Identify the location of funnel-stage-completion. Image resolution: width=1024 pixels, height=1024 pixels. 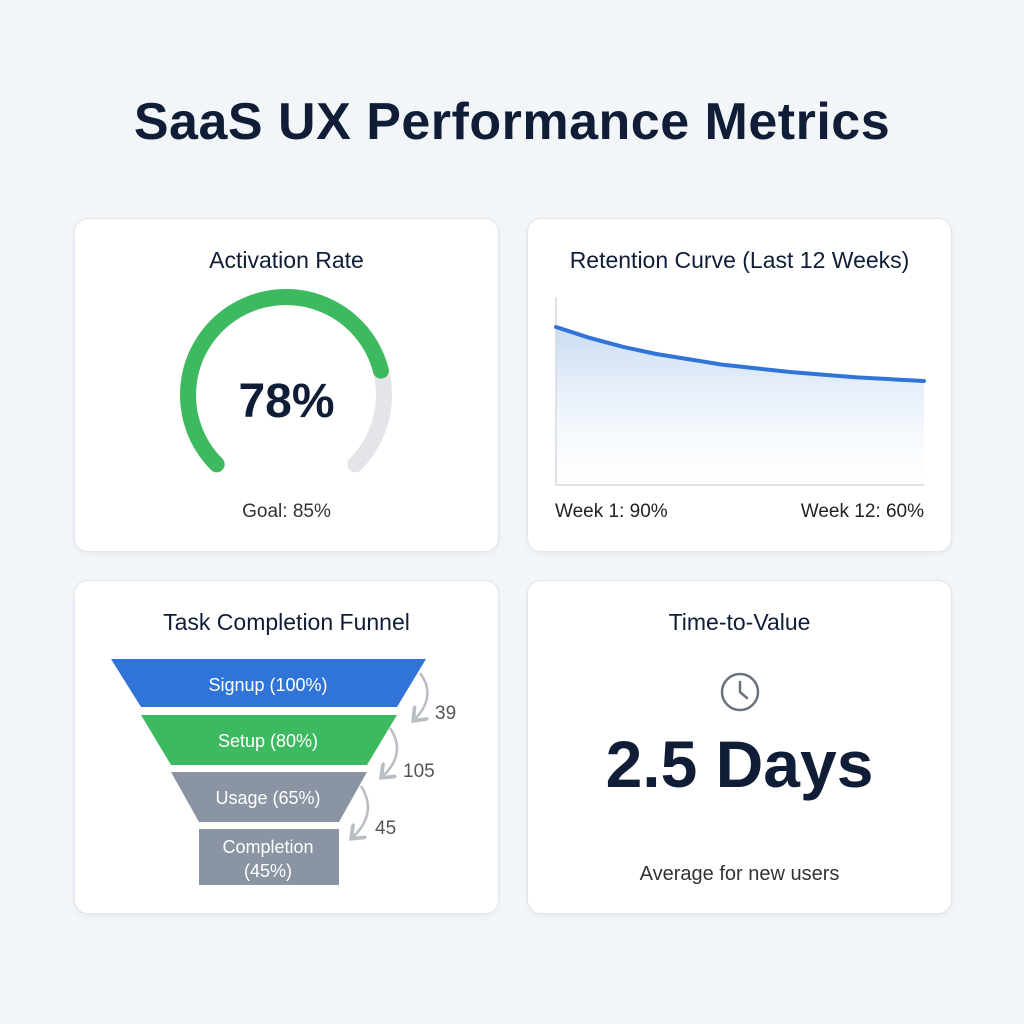
(269, 857).